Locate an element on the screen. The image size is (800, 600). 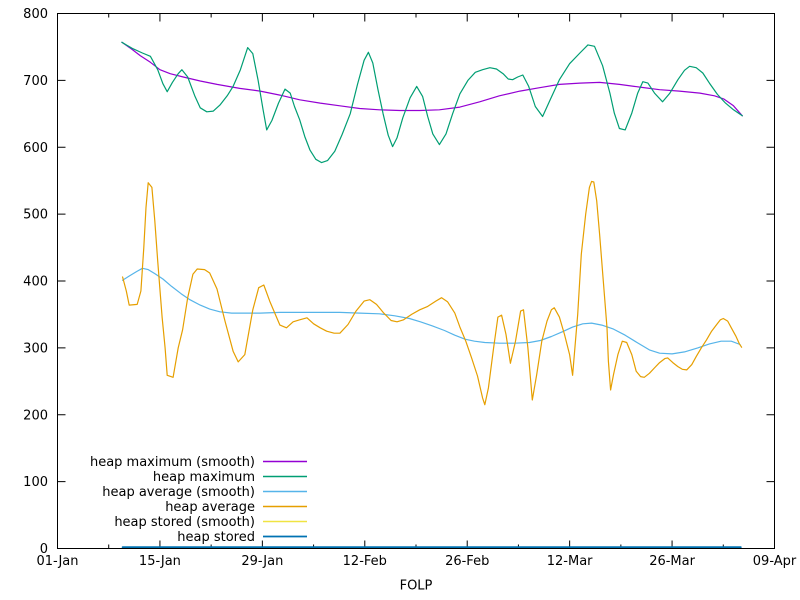
y-tick-label: 800 is located at coordinates (35, 14).